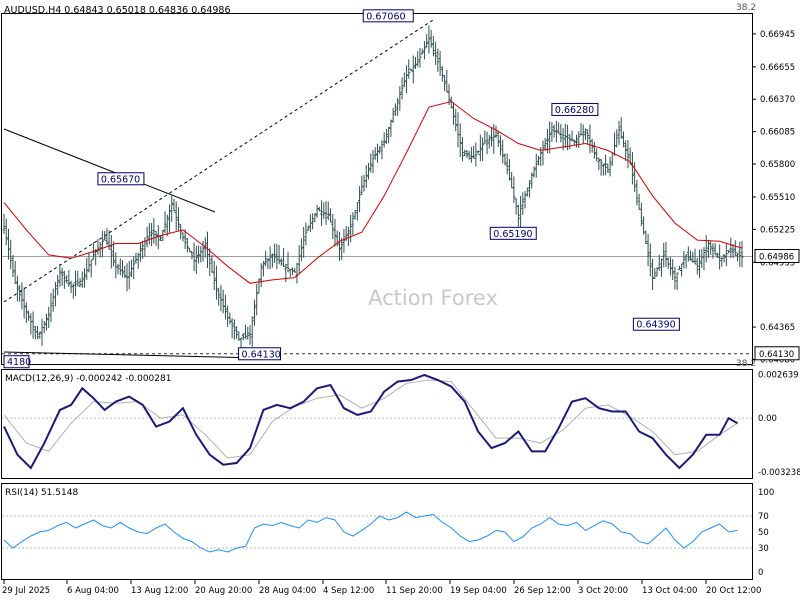  What do you see at coordinates (159, 591) in the screenshot?
I see `time-tick-label: 13 Aug 12:00` at bounding box center [159, 591].